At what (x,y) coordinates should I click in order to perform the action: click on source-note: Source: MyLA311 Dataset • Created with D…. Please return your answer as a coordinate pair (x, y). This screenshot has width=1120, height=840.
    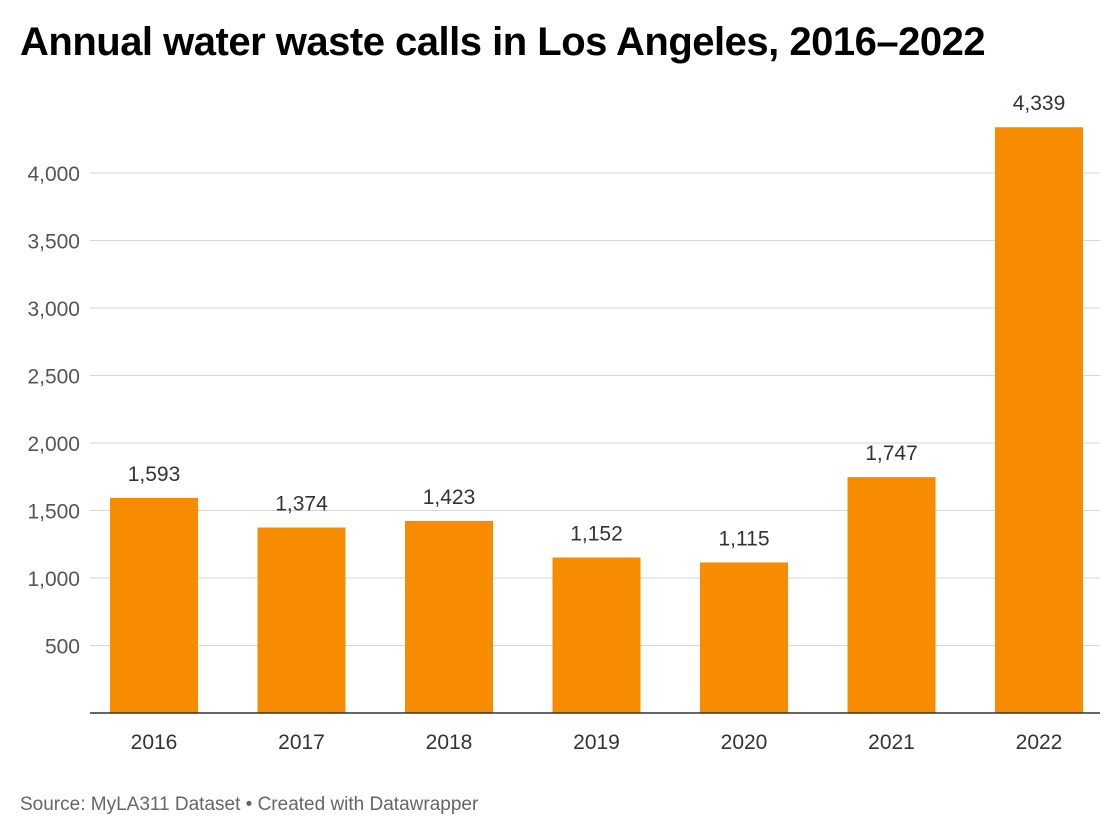
    Looking at the image, I should click on (249, 804).